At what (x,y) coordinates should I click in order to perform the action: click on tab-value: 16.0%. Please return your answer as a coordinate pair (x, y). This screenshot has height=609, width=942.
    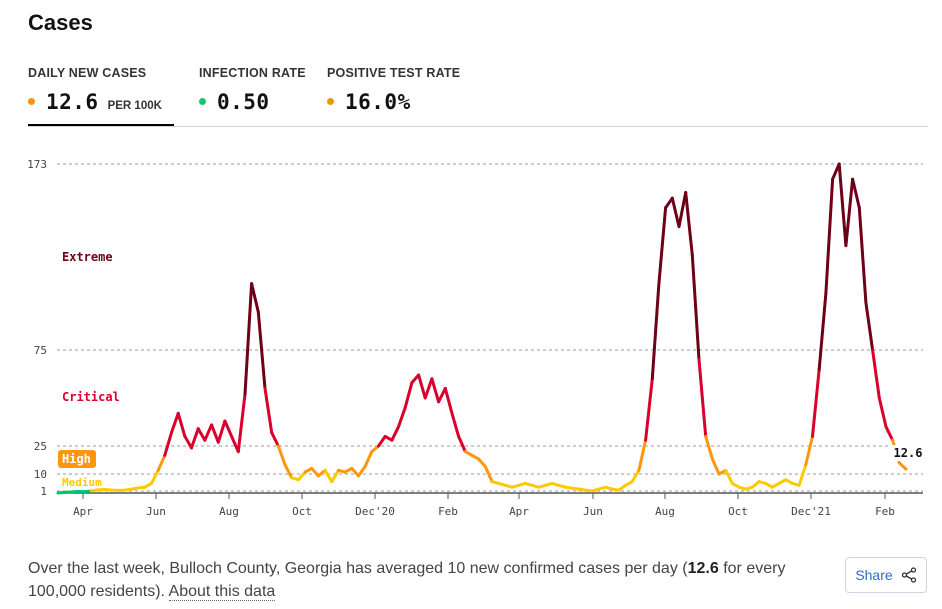
    Looking at the image, I should click on (378, 102).